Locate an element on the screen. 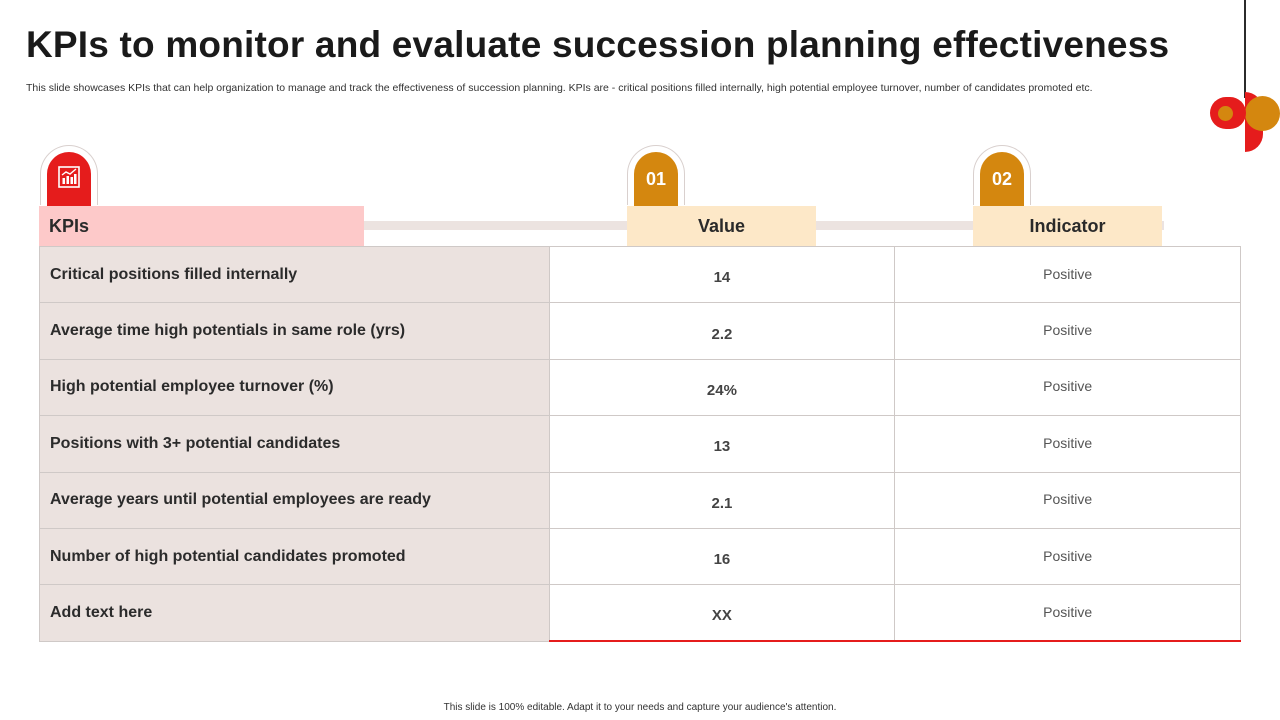 This screenshot has height=720, width=1280. decorative-vertical-line is located at coordinates (1245, 49).